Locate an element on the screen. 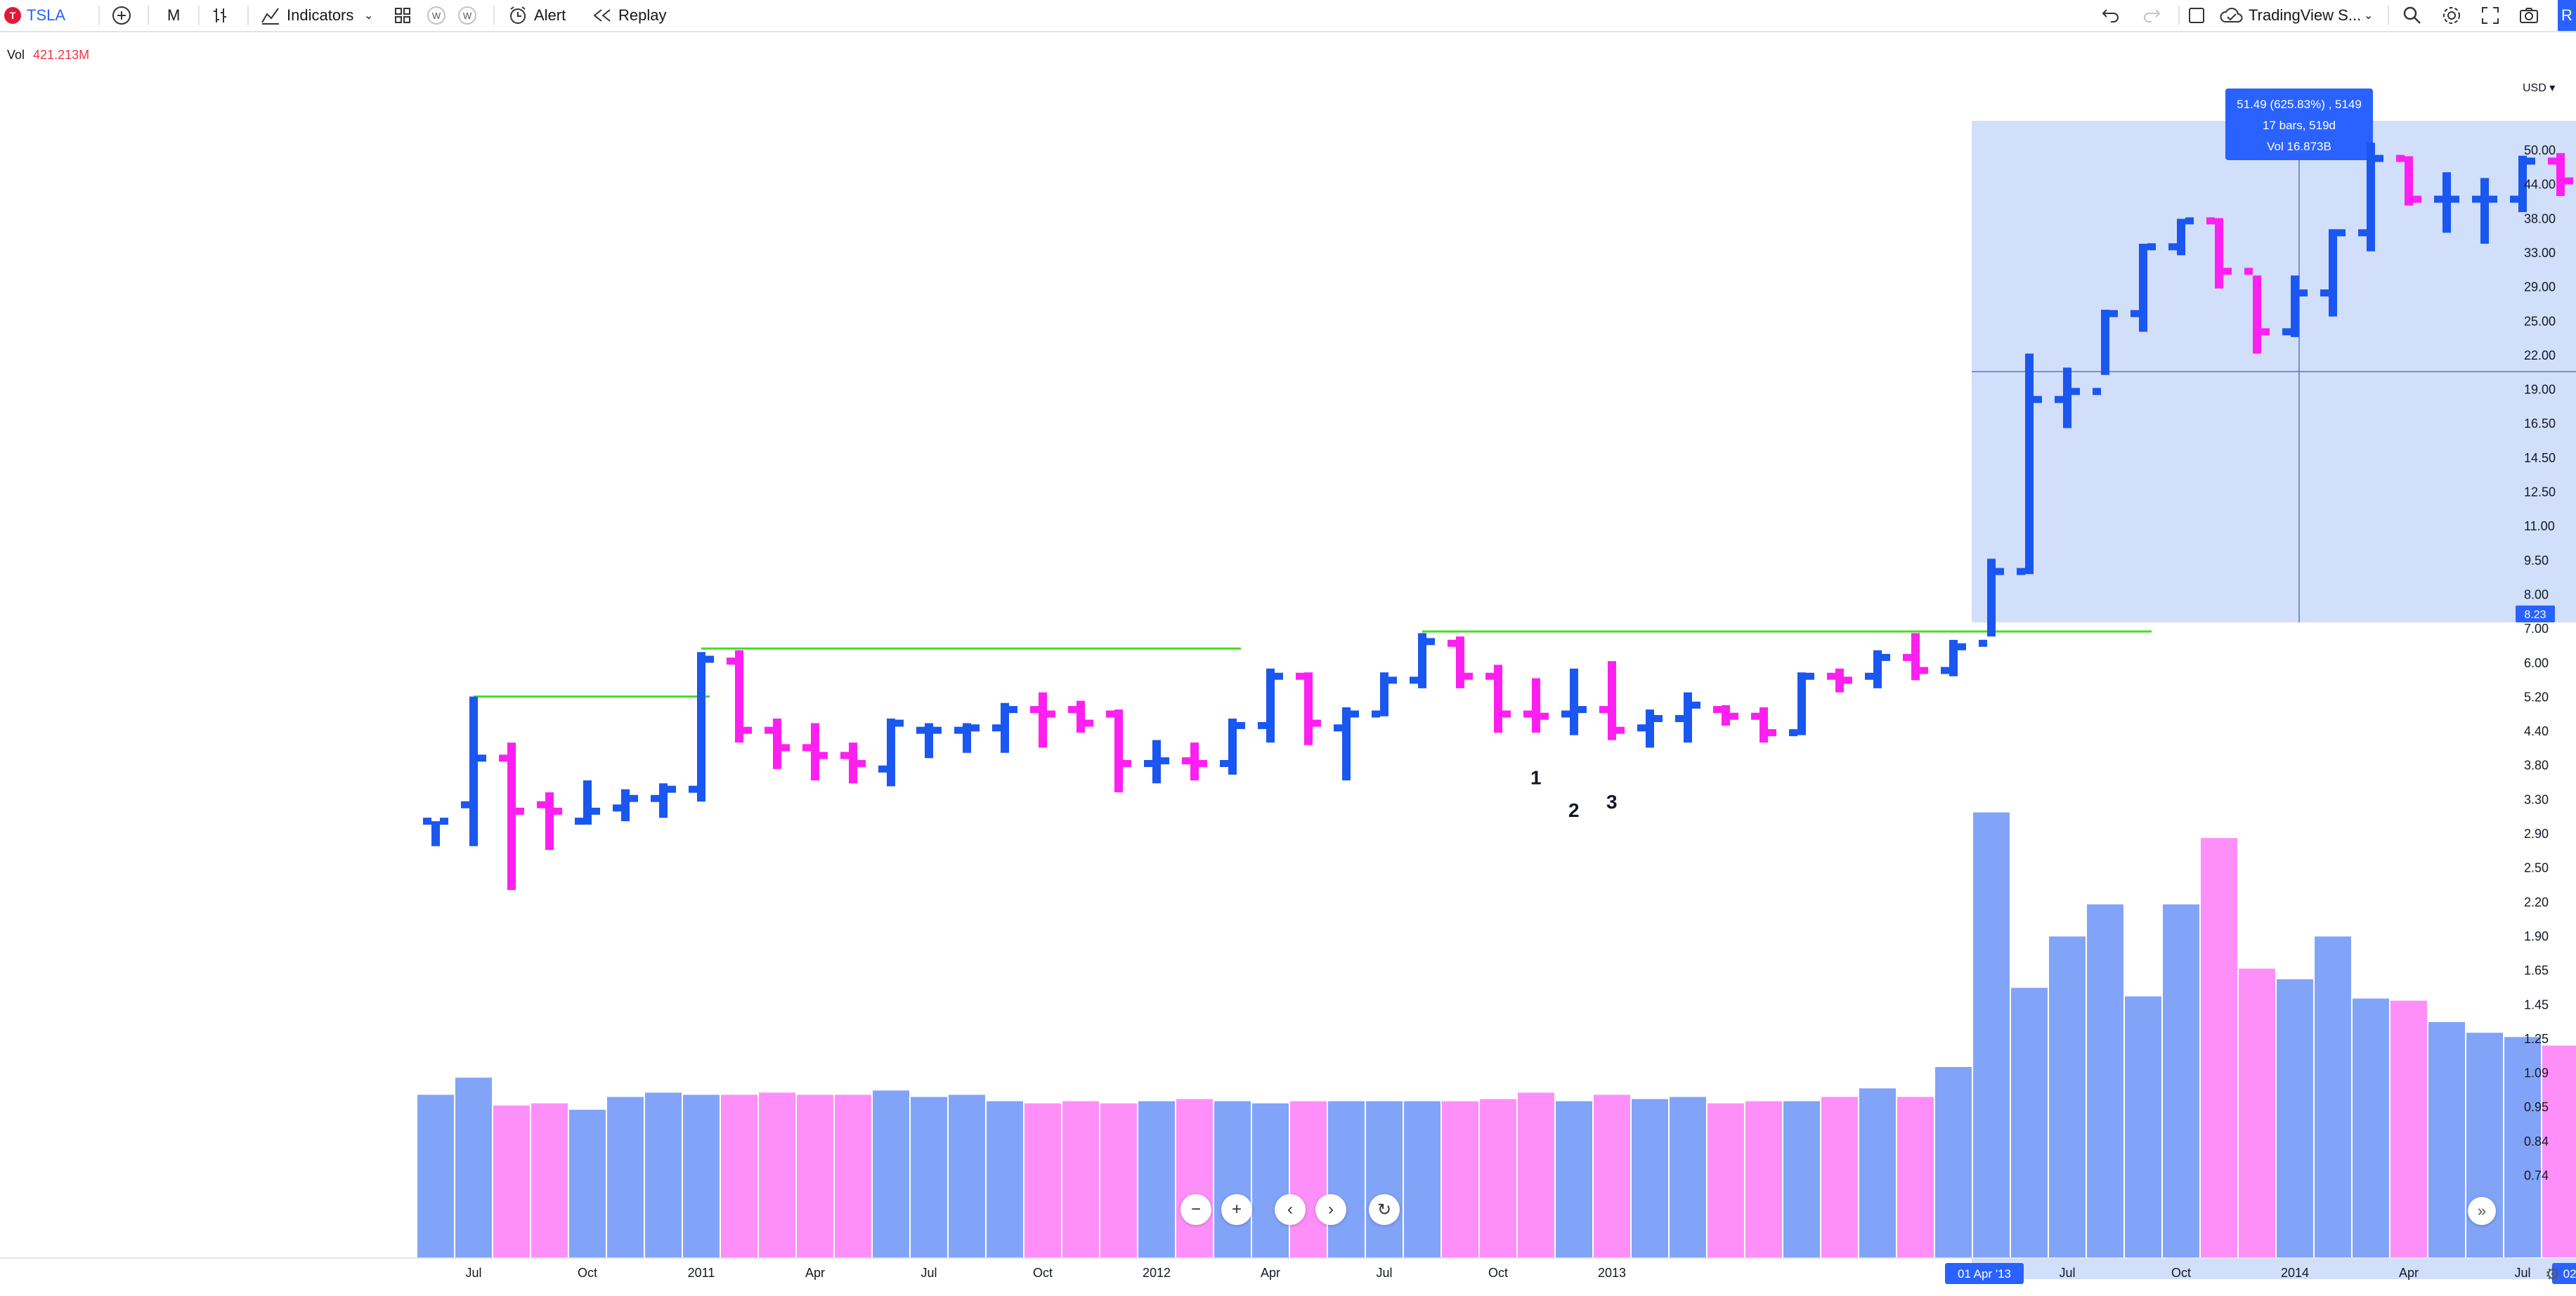 The image size is (2576, 1296). time-axis-label: Jul is located at coordinates (929, 1273).